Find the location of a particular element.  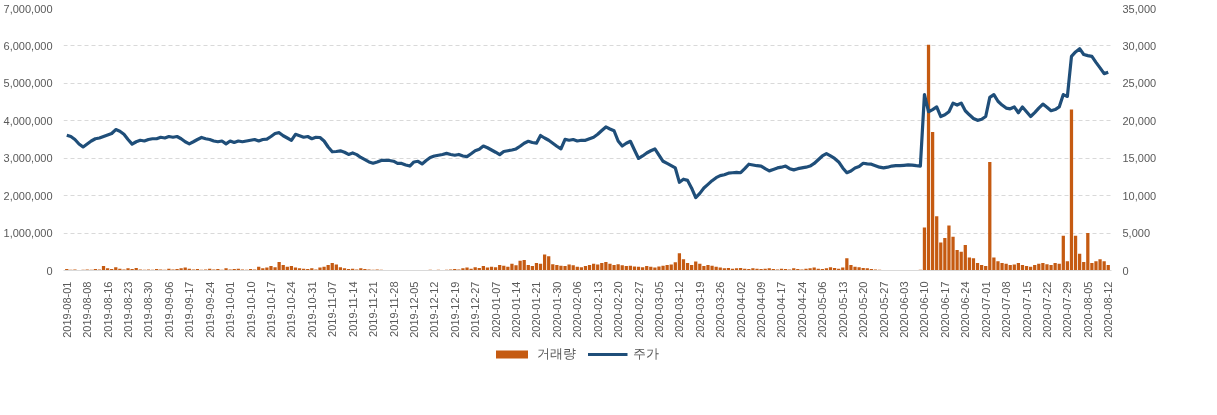

x-tick-label: 2019-08-01 is located at coordinates (66, 309).